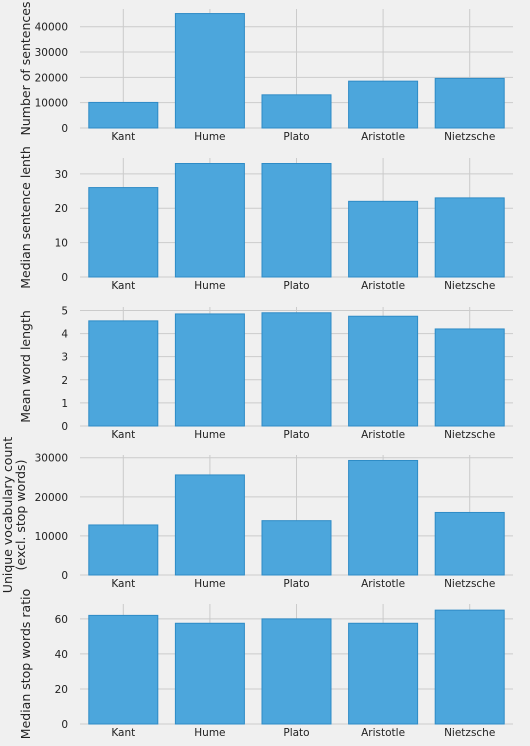 The image size is (530, 746). I want to click on y-tick-label: 5, so click(64, 311).